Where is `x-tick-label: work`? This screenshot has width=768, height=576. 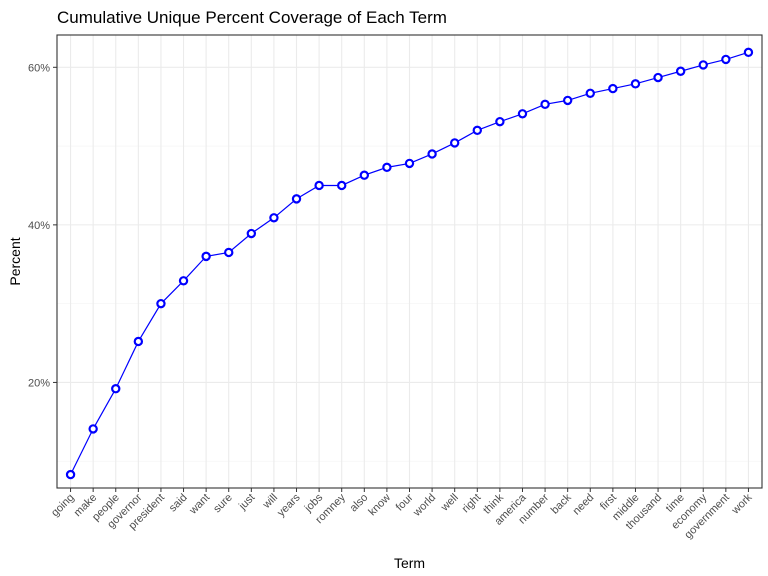
x-tick-label: work is located at coordinates (742, 504).